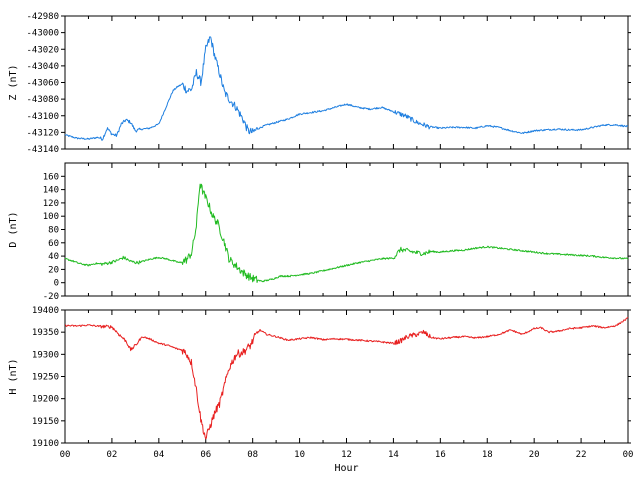 This screenshot has width=640, height=480. Describe the element at coordinates (53, 244) in the screenshot. I see `y-tick-label: 60` at that location.